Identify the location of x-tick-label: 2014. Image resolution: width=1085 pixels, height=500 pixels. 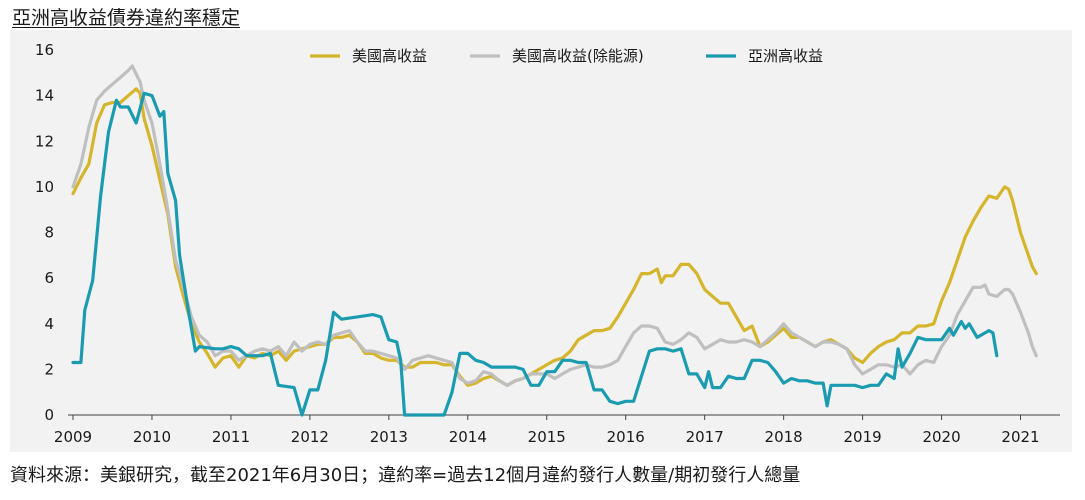
(468, 437).